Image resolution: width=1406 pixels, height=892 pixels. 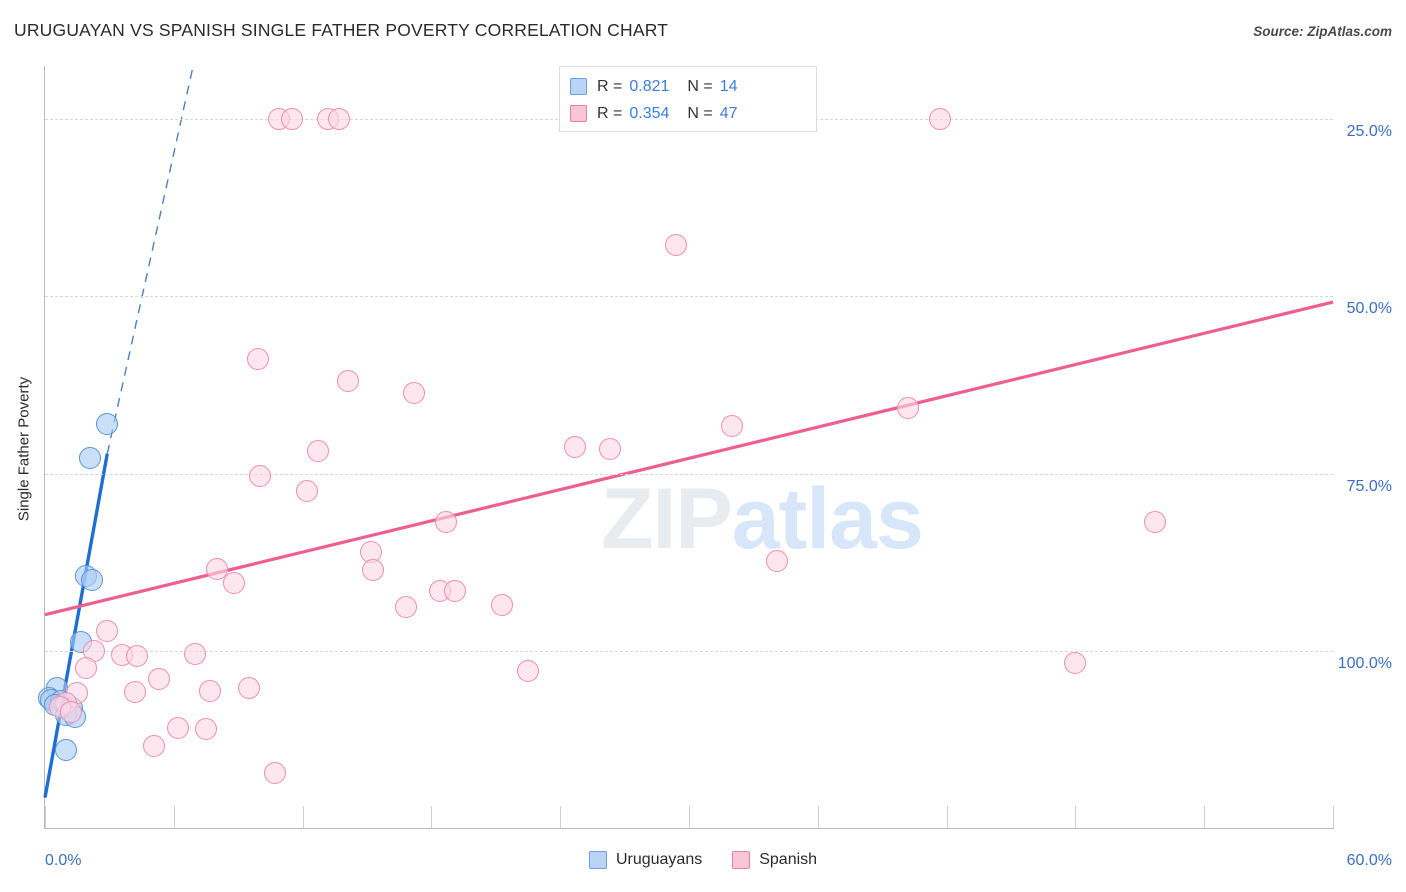 I want to click on correlation-stats-box: R = 0.821 N = 14 R = 0.354 N = 47, so click(x=688, y=99).